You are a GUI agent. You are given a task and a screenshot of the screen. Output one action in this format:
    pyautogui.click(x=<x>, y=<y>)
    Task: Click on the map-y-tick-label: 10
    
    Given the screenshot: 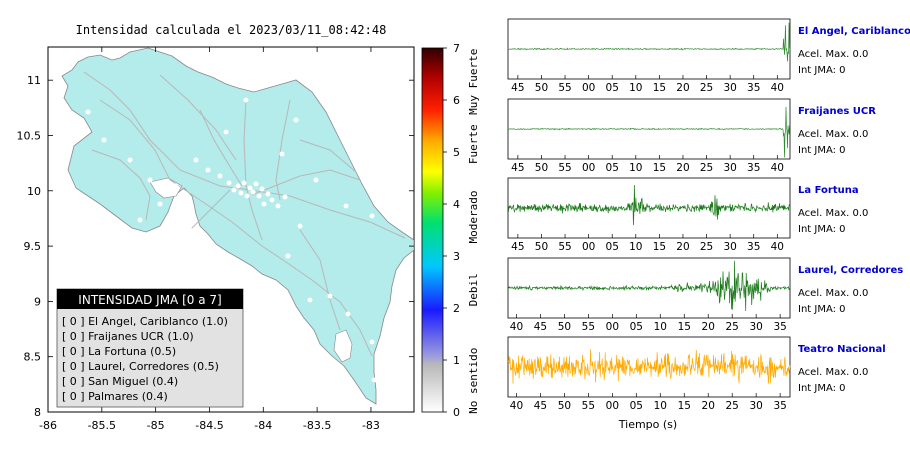 What is the action you would take?
    pyautogui.click(x=34, y=191)
    